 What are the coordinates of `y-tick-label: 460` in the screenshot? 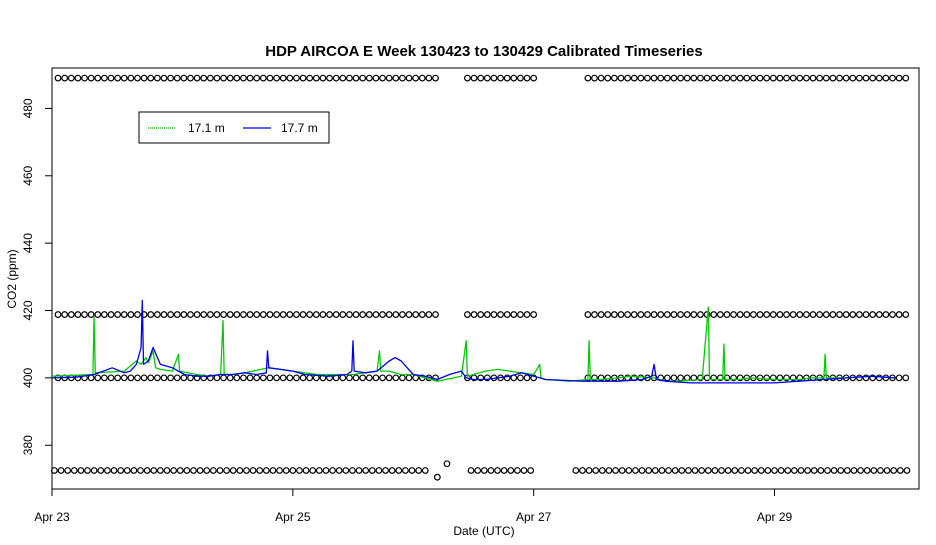 It's located at (28, 175).